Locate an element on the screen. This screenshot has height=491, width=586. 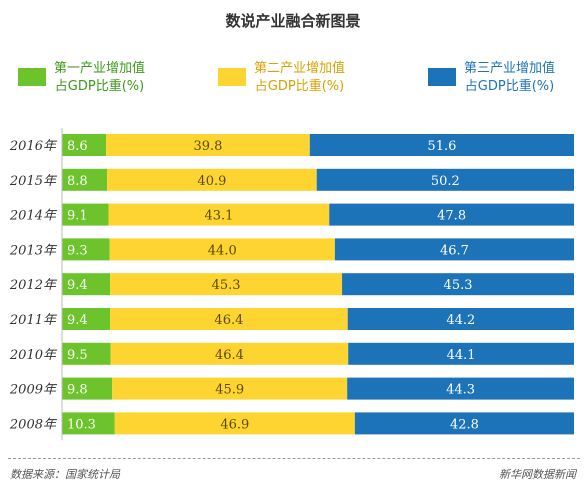
legend-label-tertiary-line2: 占GDP比重(%) is located at coordinates (509, 86).